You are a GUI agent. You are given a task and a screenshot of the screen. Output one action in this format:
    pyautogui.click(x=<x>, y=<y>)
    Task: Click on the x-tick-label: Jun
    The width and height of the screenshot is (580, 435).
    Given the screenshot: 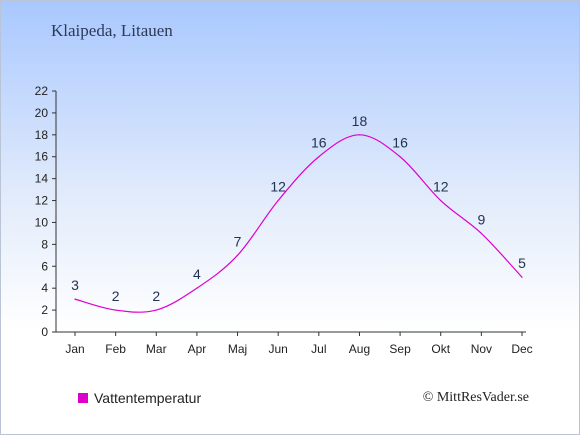 What is the action you would take?
    pyautogui.click(x=278, y=349)
    